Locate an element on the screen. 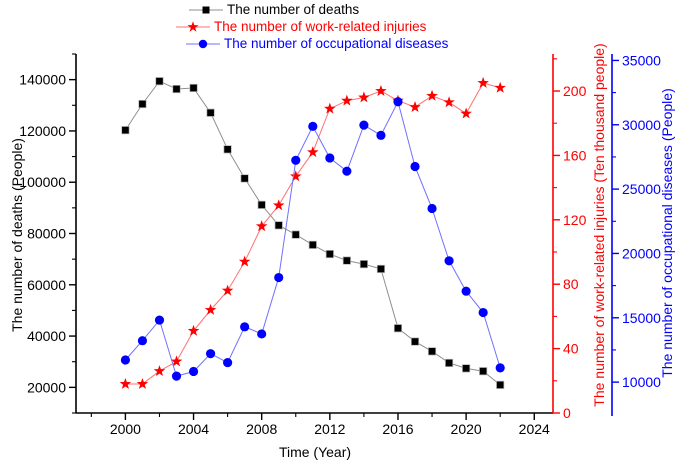 Image resolution: width=685 pixels, height=467 pixels. x-axis-title: Time (Year) is located at coordinates (315, 452).